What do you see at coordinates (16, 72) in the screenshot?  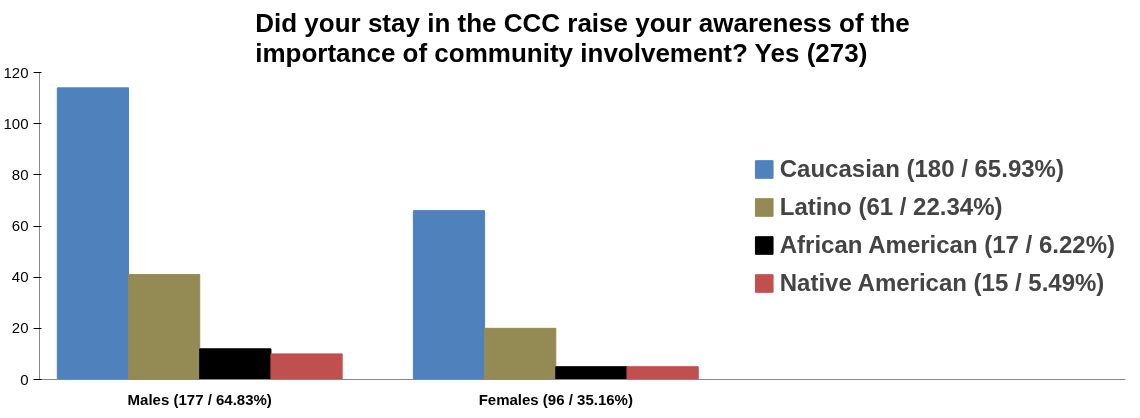 I see `y-tick-label: 120` at bounding box center [16, 72].